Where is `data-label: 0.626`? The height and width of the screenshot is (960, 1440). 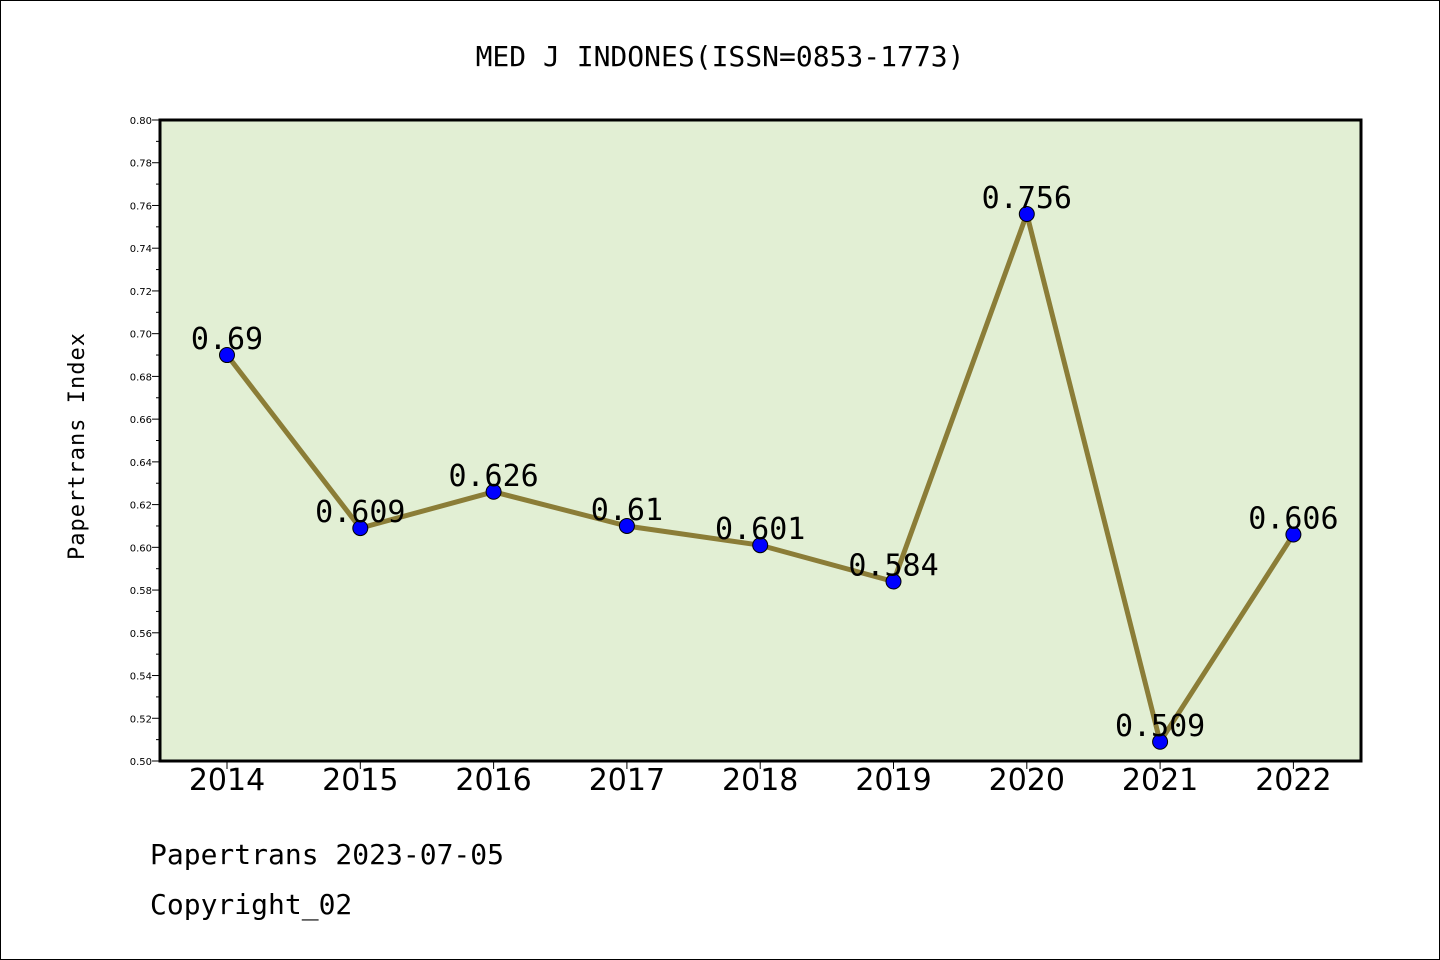
data-label: 0.626 is located at coordinates (493, 476).